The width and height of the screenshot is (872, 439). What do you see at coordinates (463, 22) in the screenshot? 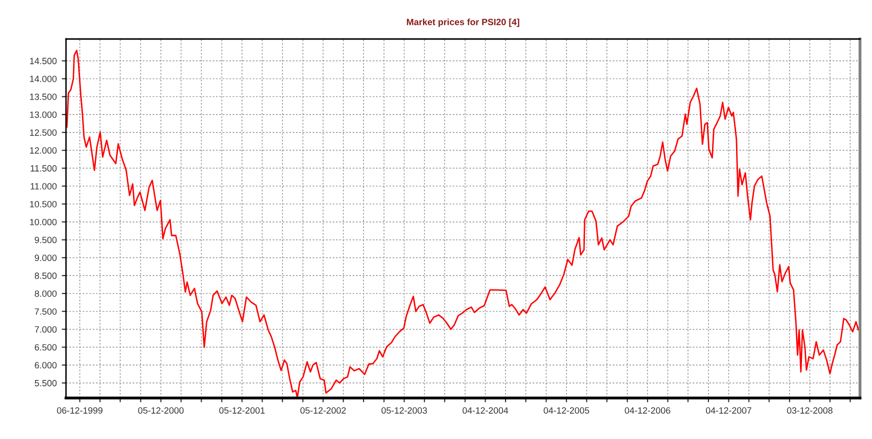
I see `chart-title: Market prices for PSI20 [4]` at bounding box center [463, 22].